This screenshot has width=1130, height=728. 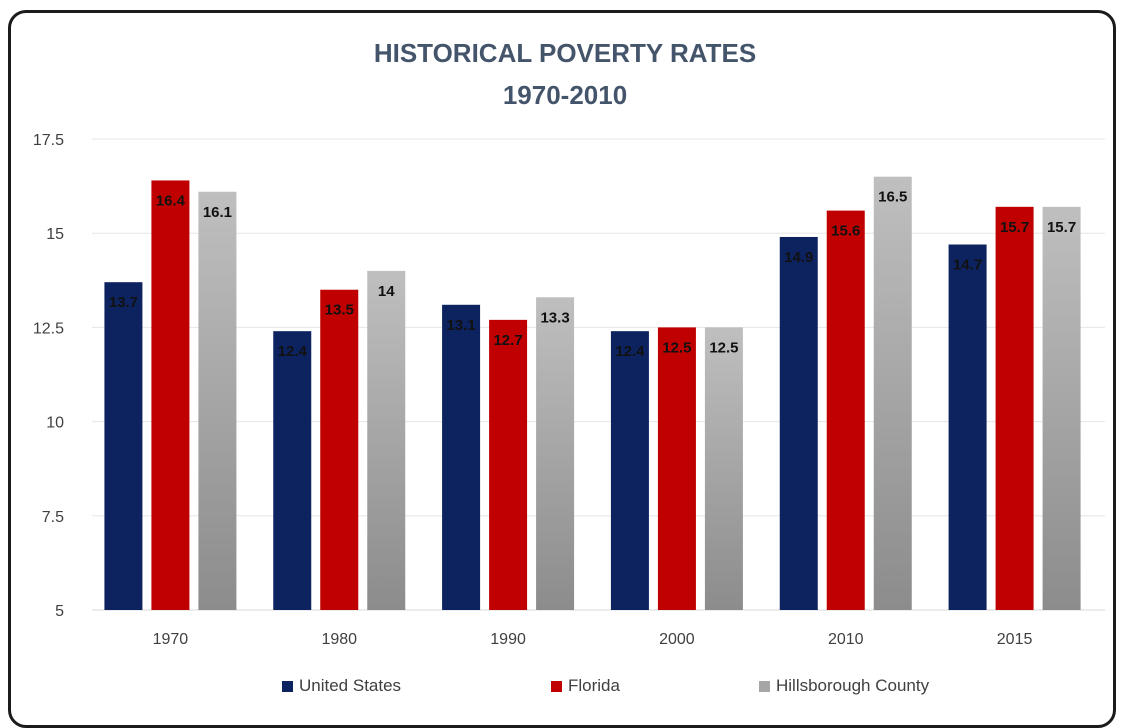 I want to click on legend-label-hillsborough-county: Hillsborough County, so click(x=853, y=685).